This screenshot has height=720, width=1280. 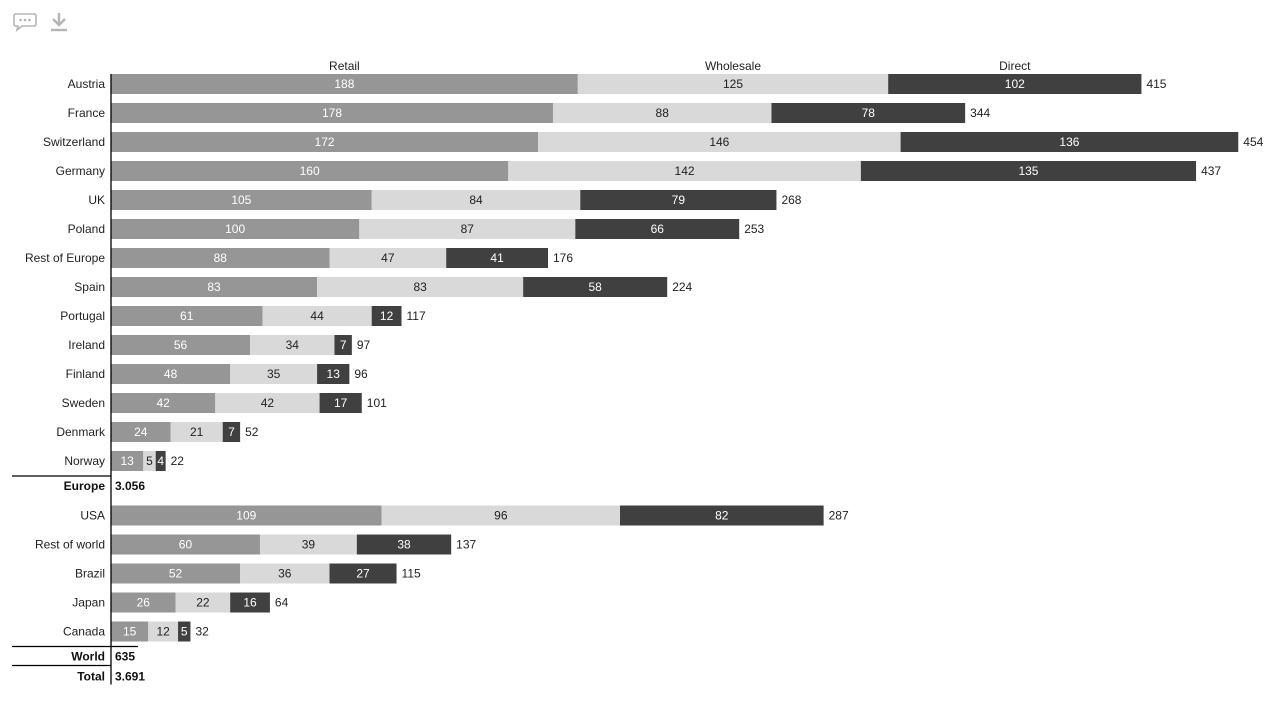 I want to click on series-label-wholesale: Wholesale, so click(x=733, y=66).